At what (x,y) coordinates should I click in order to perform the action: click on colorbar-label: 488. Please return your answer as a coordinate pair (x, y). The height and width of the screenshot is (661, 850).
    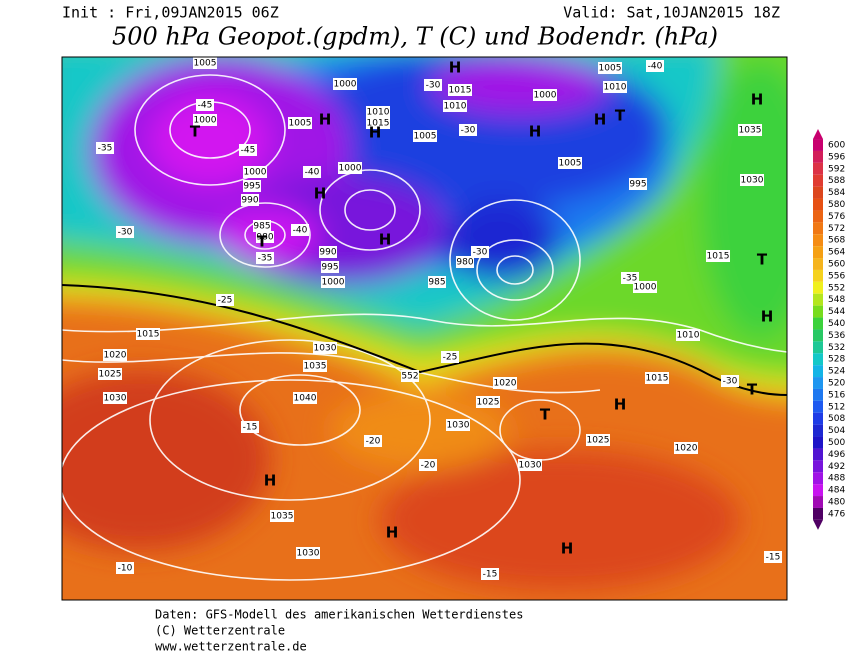
    Looking at the image, I should click on (836, 479).